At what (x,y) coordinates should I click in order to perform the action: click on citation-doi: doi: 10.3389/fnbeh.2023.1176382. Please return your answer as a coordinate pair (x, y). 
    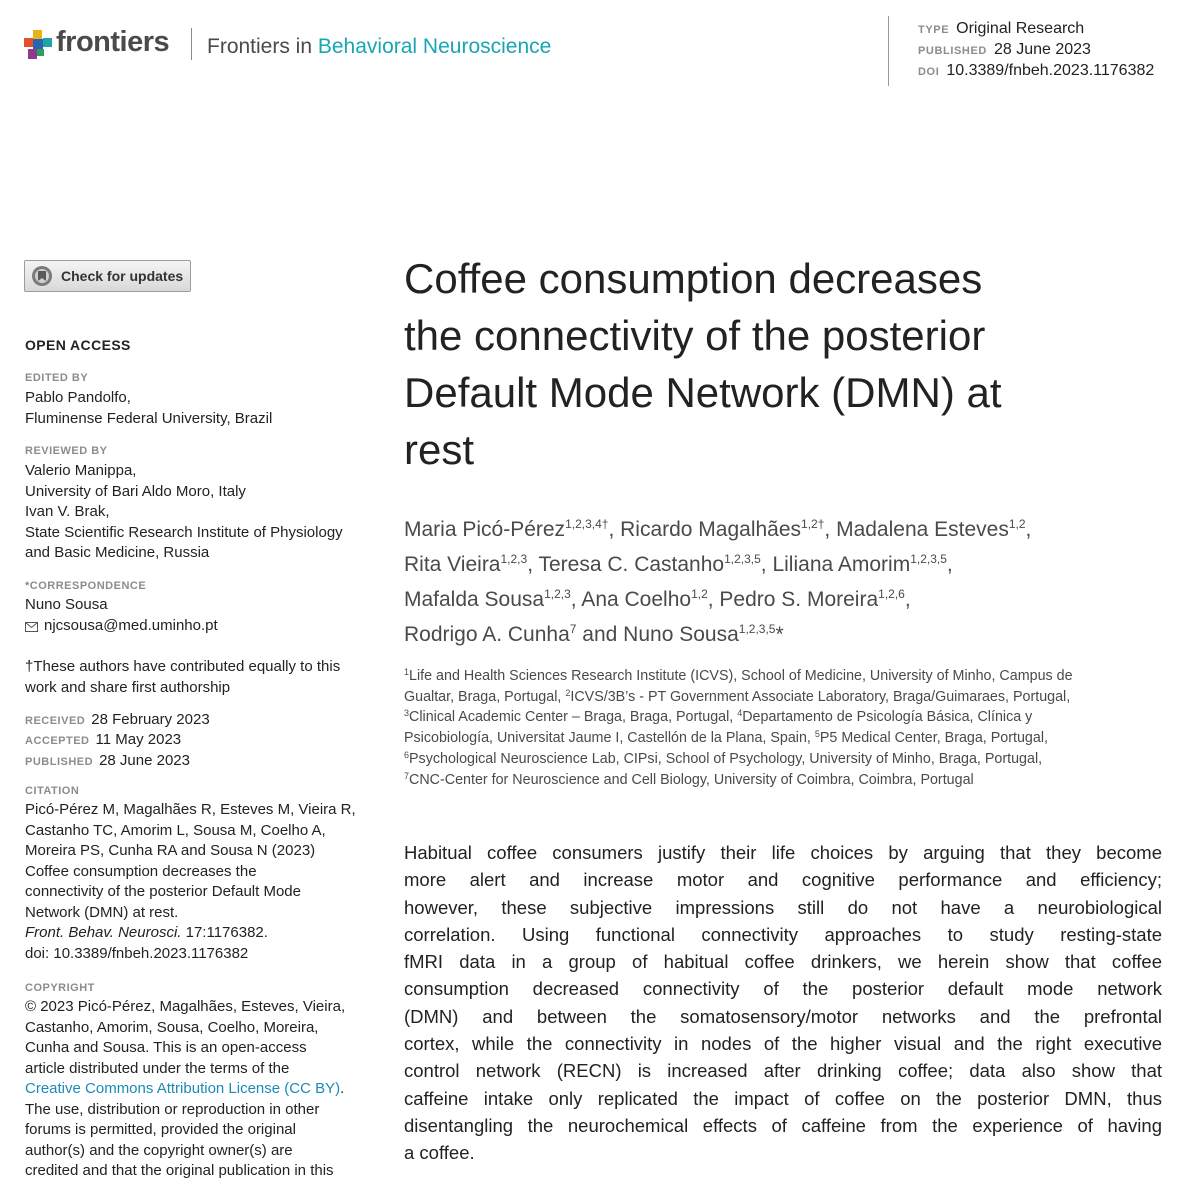
    Looking at the image, I should click on (137, 953).